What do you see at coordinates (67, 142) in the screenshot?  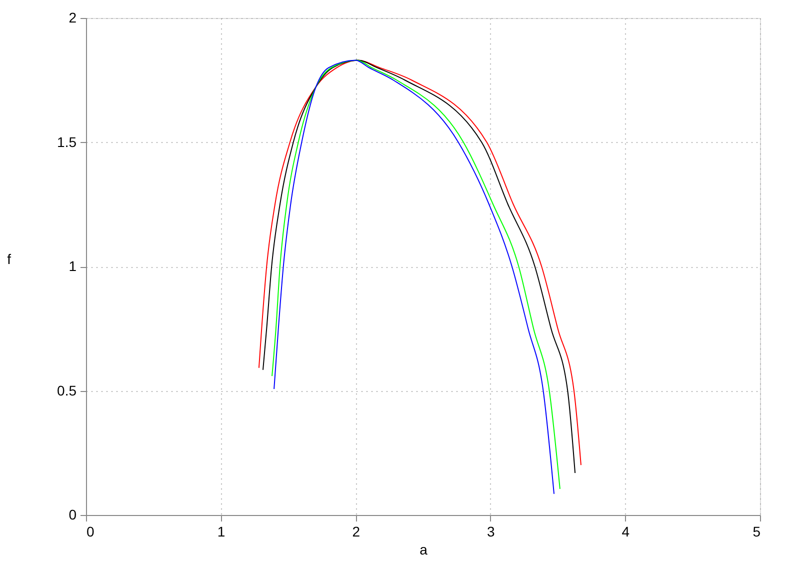 I see `y-tick-label: 1.5` at bounding box center [67, 142].